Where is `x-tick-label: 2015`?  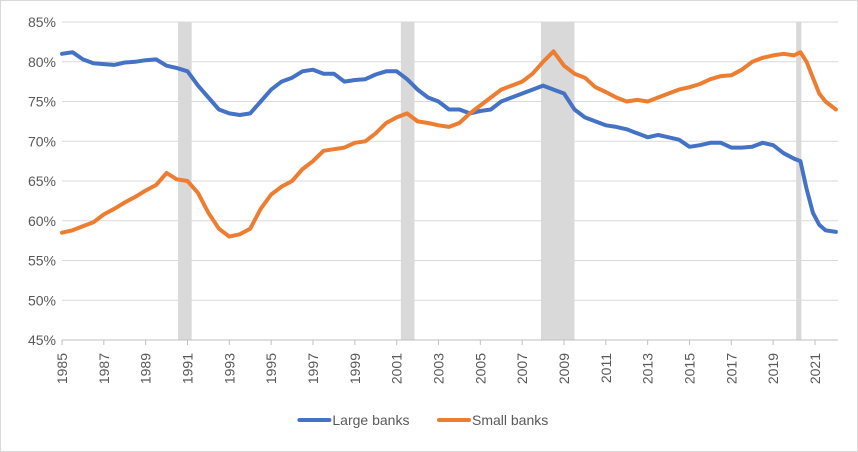 x-tick-label: 2015 is located at coordinates (689, 368).